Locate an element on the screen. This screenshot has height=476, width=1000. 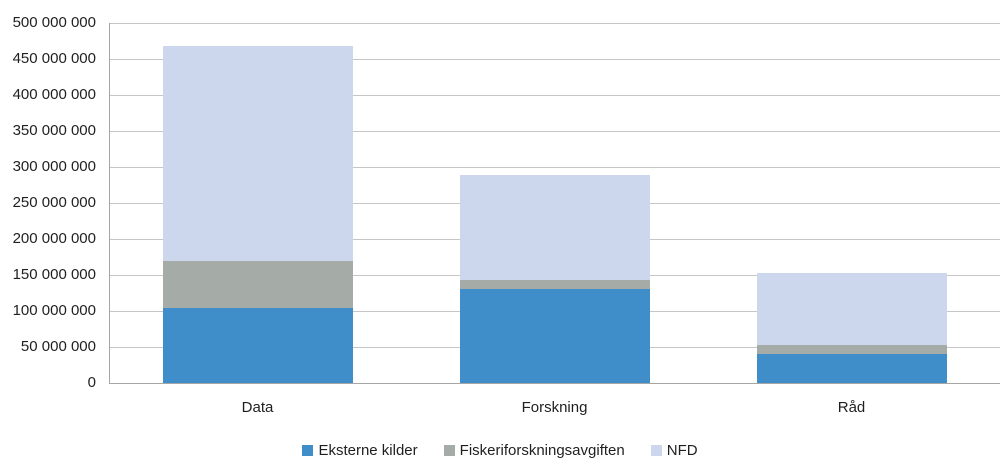
legend-label: Fiskeriforskningsavgiften is located at coordinates (542, 450).